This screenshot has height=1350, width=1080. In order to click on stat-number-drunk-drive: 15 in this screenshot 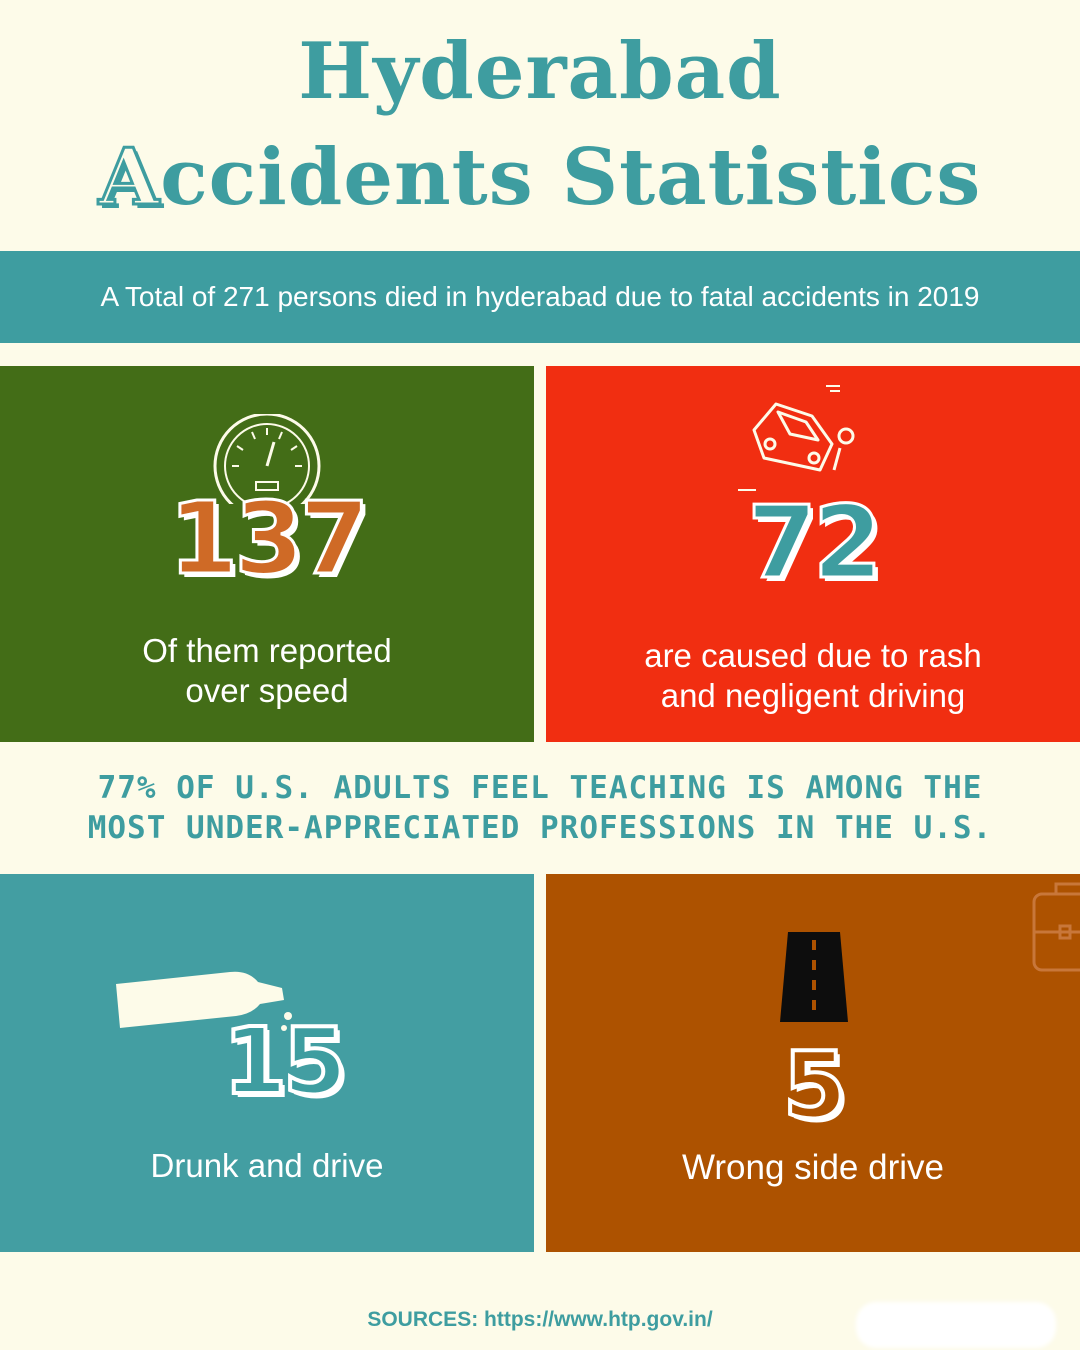, I will do `click(285, 1061)`.